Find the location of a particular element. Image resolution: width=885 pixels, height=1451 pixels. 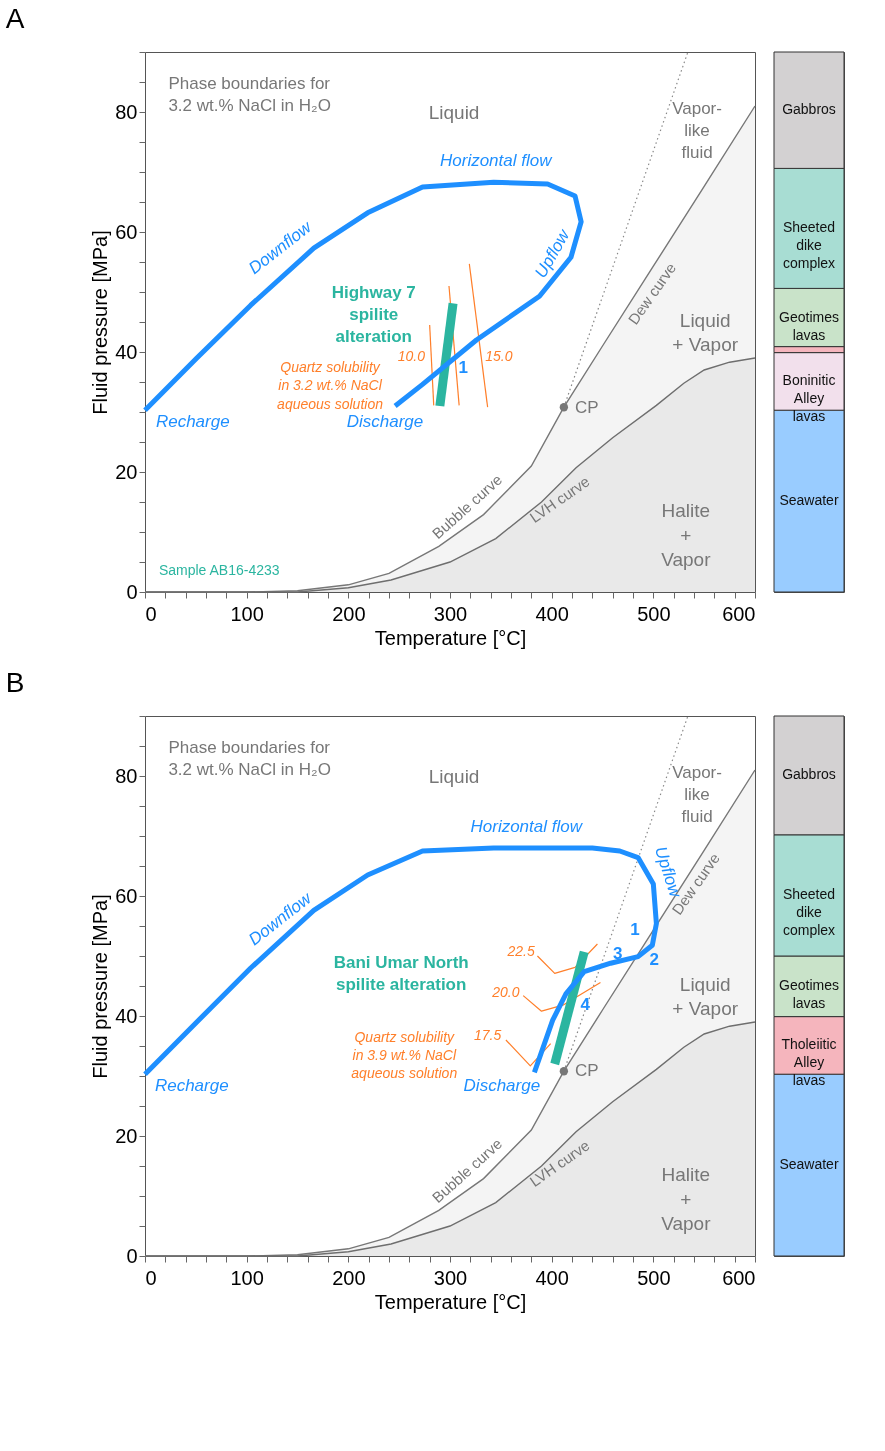

annotation: 15.0 is located at coordinates (499, 355).